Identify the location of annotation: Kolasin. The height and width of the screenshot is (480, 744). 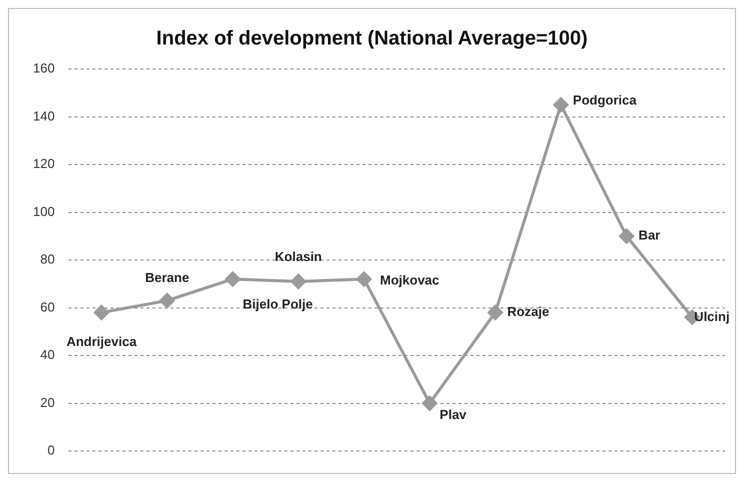
(298, 256).